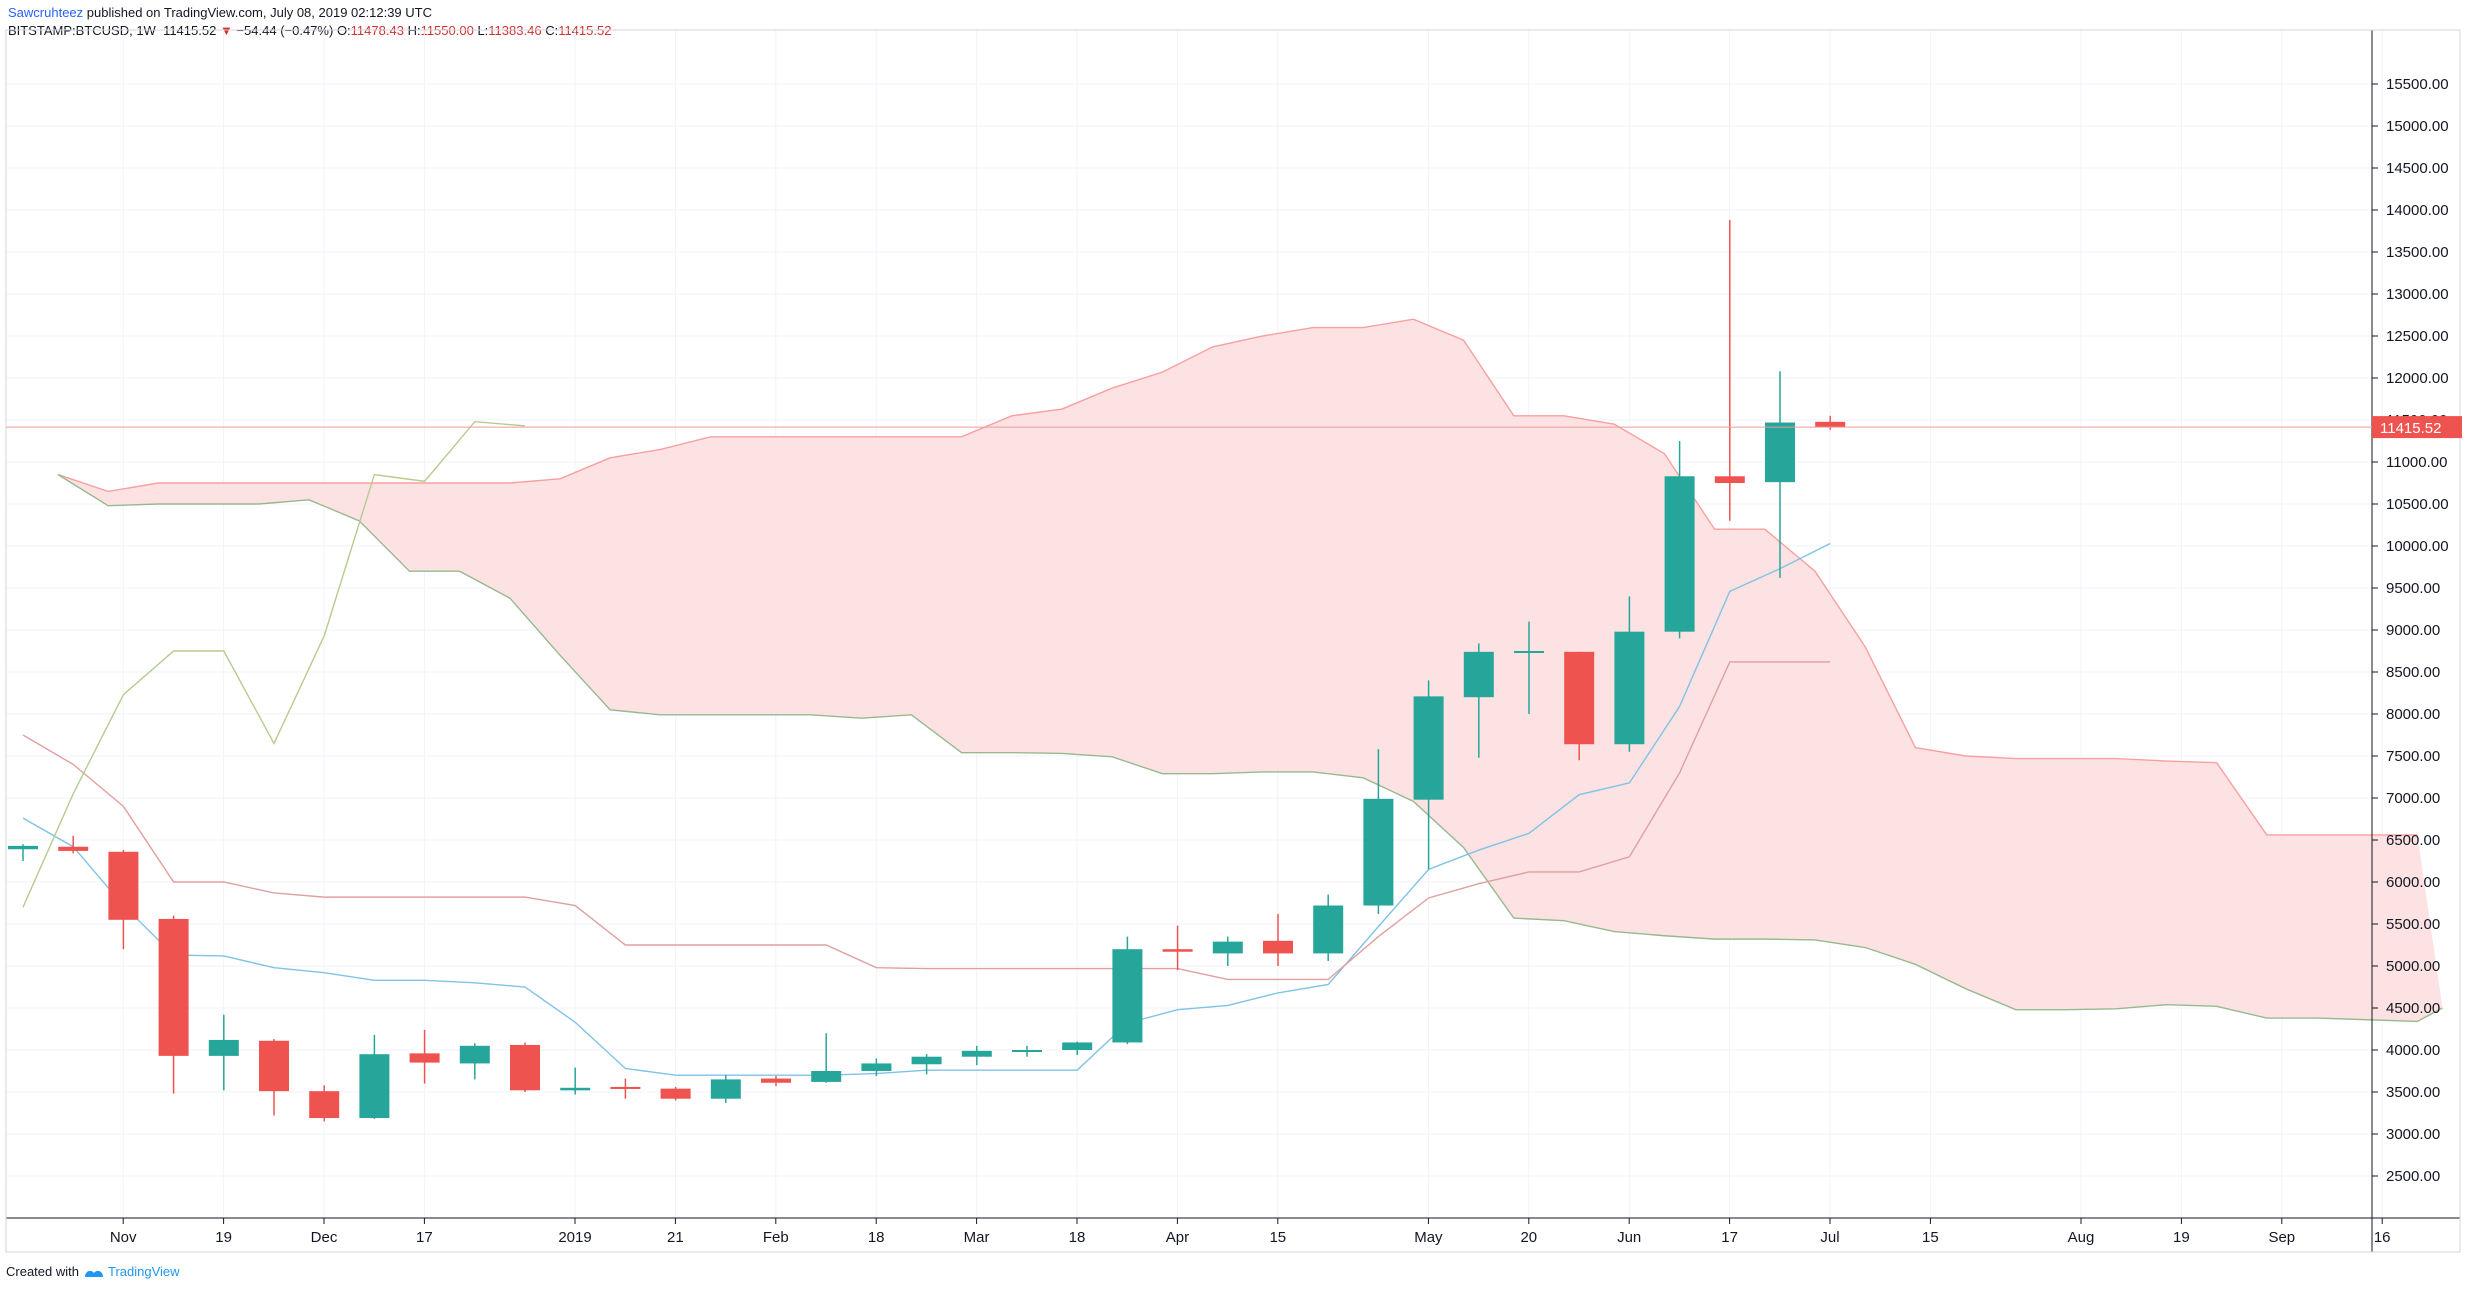  I want to click on x-tick-label: 21, so click(675, 1237).